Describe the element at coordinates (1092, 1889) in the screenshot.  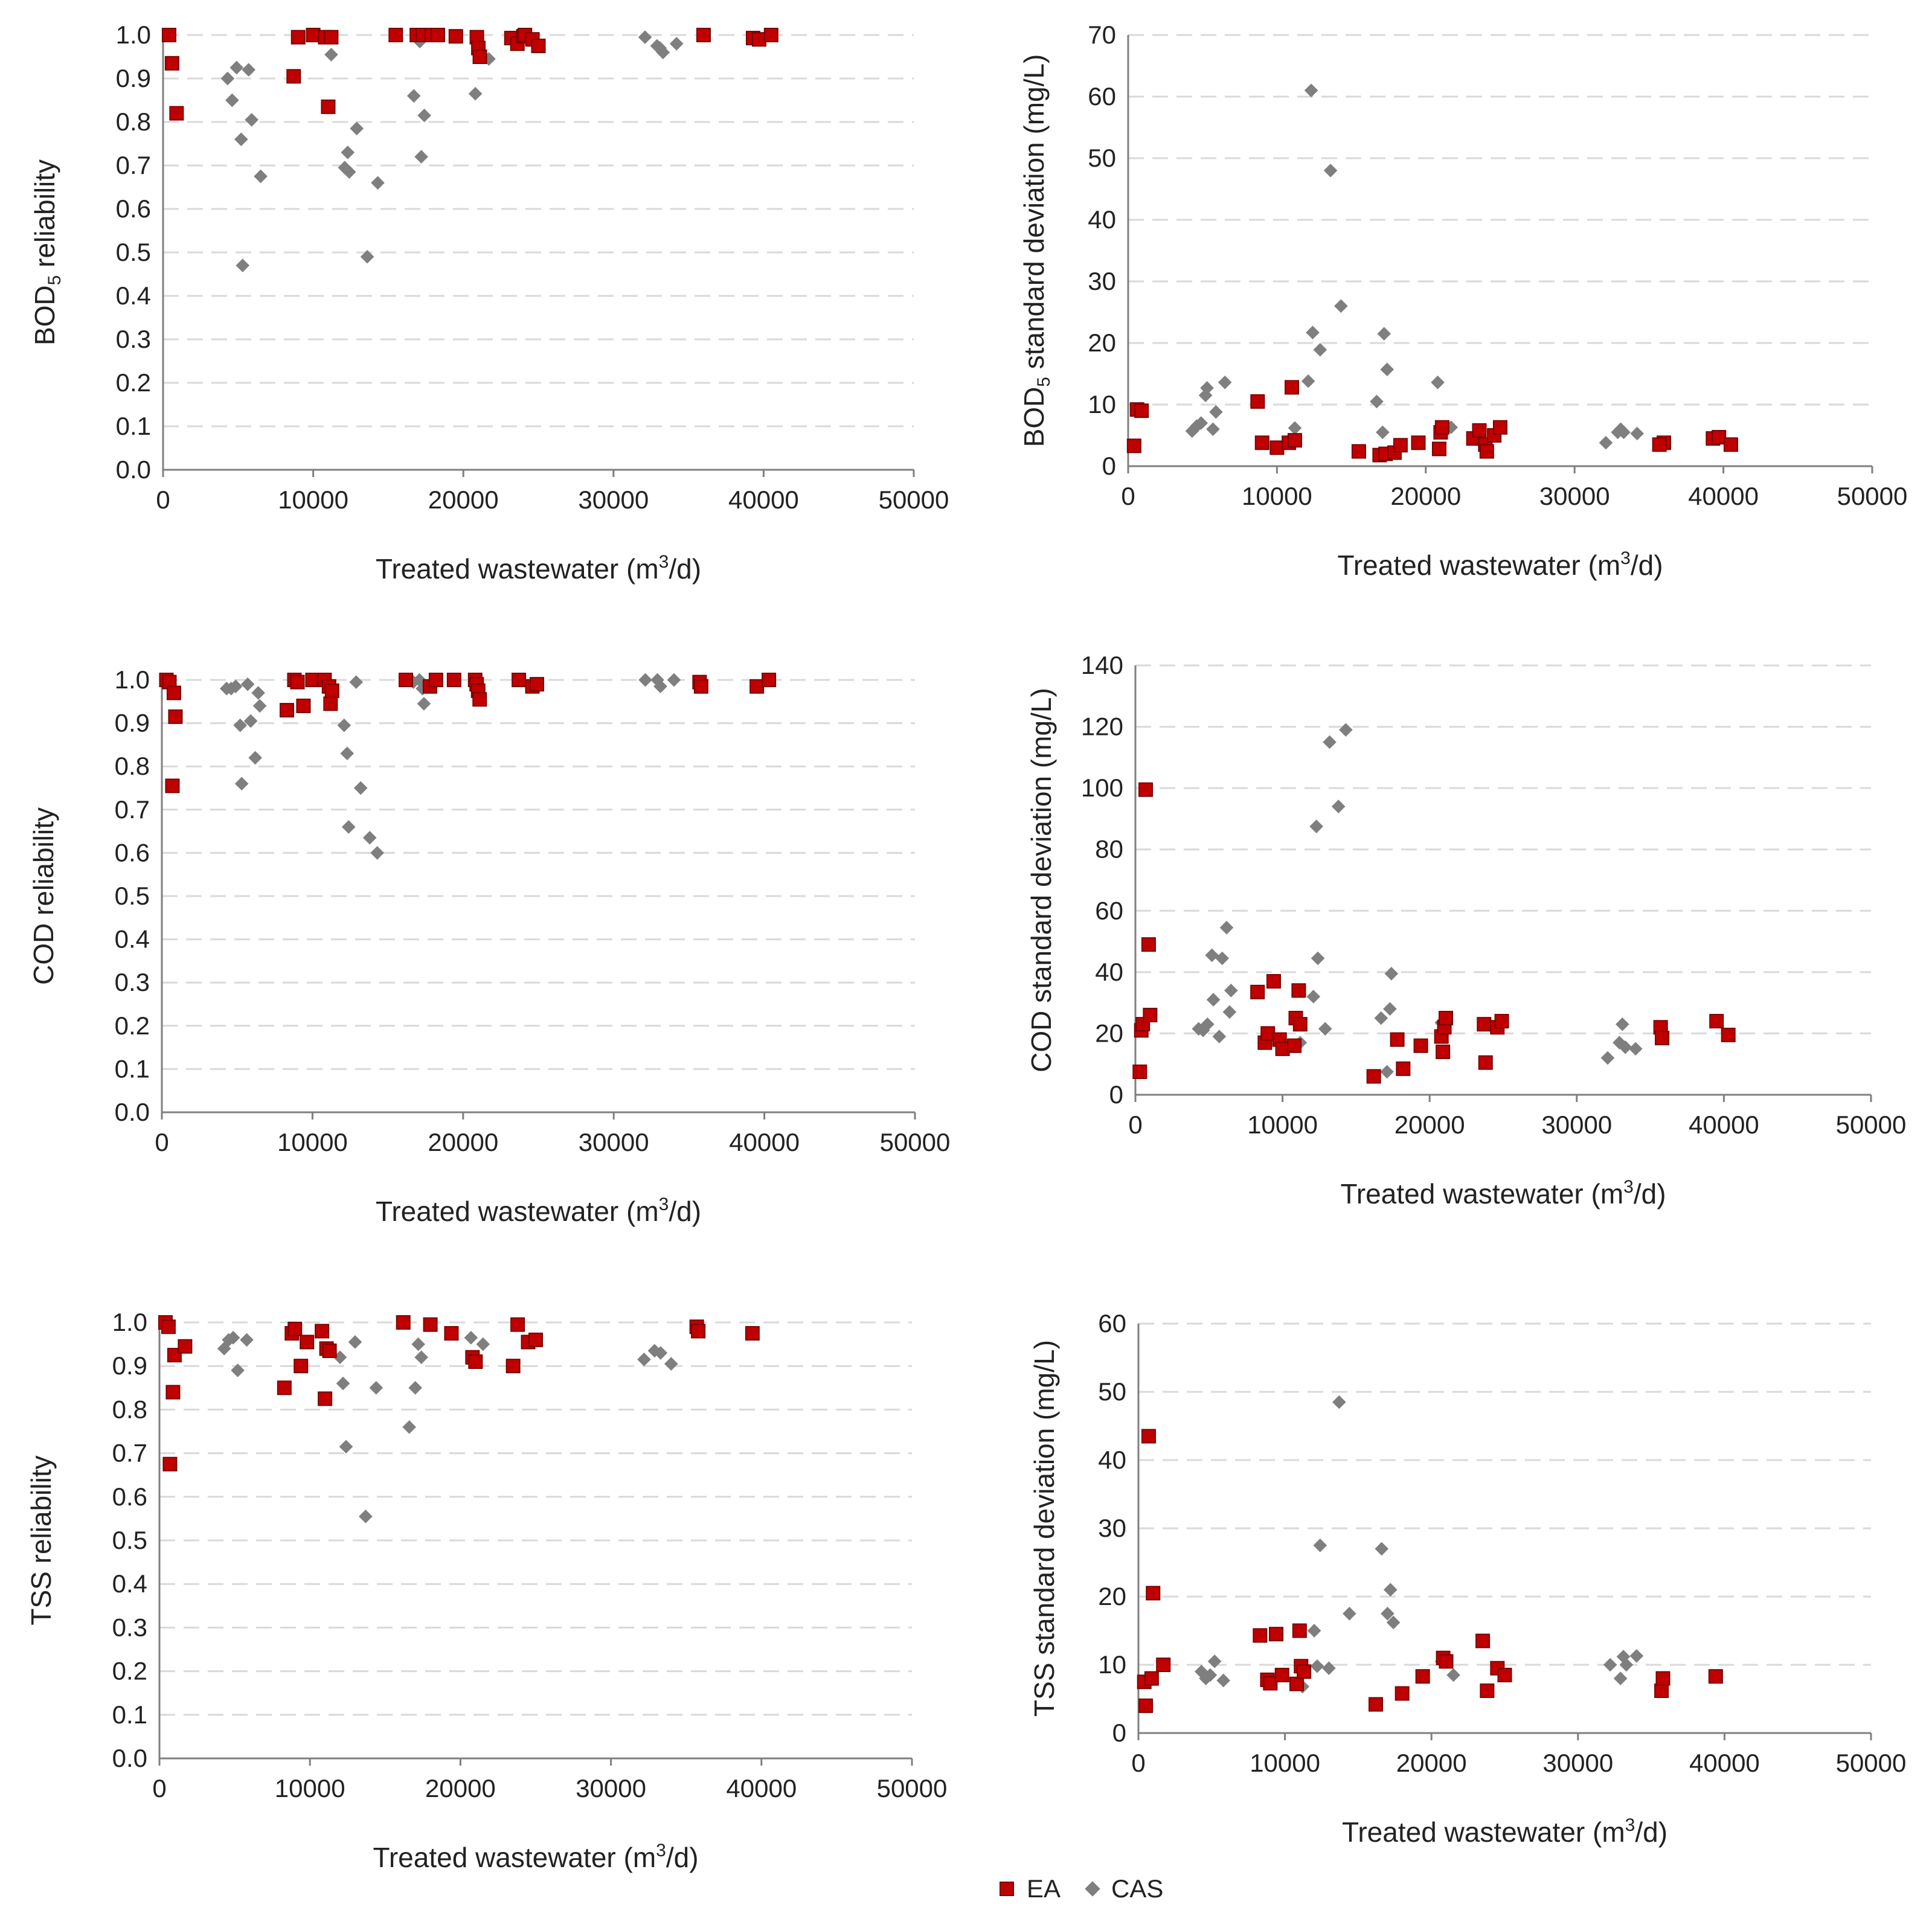
I see `legend-marker-cas` at that location.